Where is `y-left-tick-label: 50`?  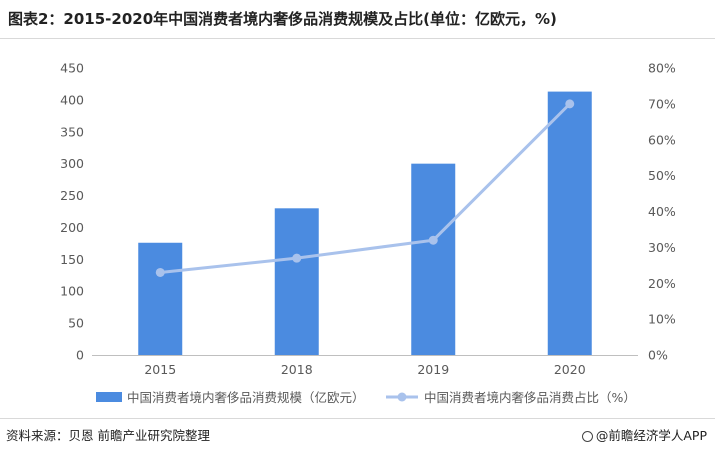 y-left-tick-label: 50 is located at coordinates (76, 323).